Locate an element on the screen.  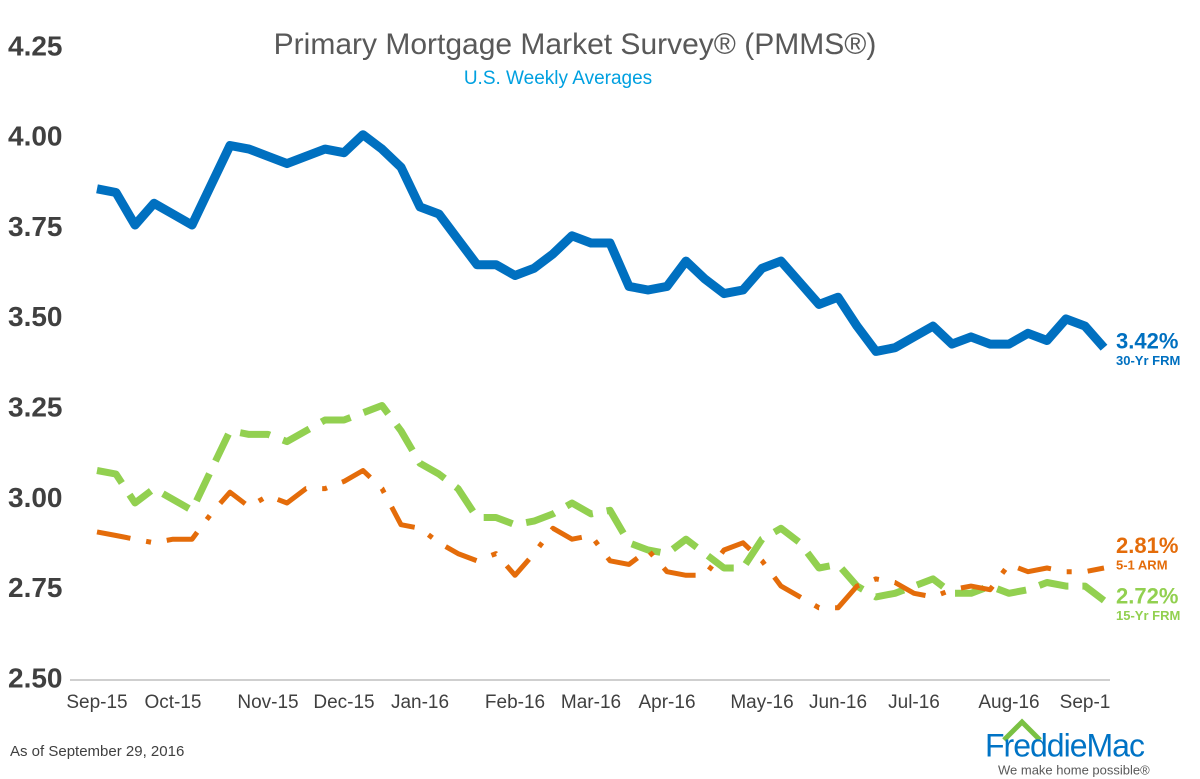
y-tick-label: 2.75 is located at coordinates (35, 587).